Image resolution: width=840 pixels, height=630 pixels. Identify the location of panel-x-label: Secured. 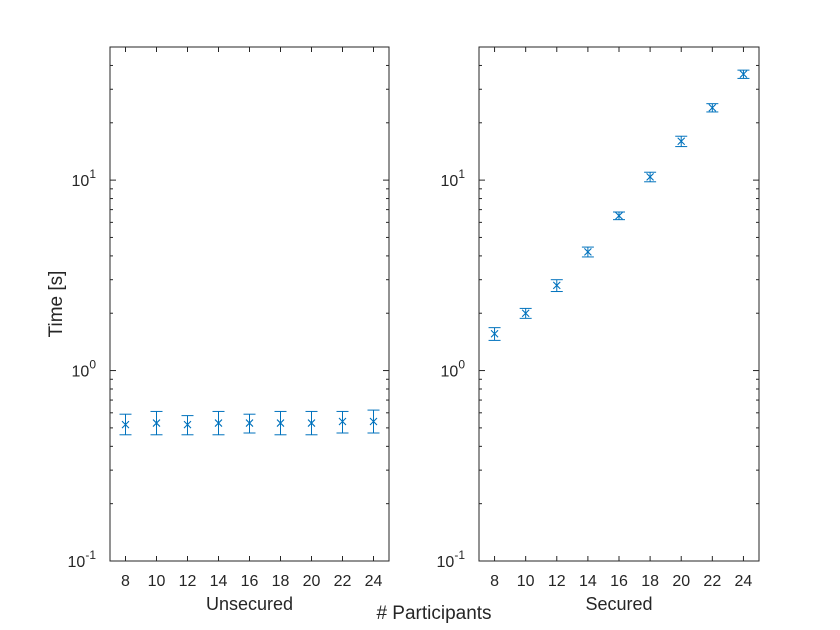
(618, 604).